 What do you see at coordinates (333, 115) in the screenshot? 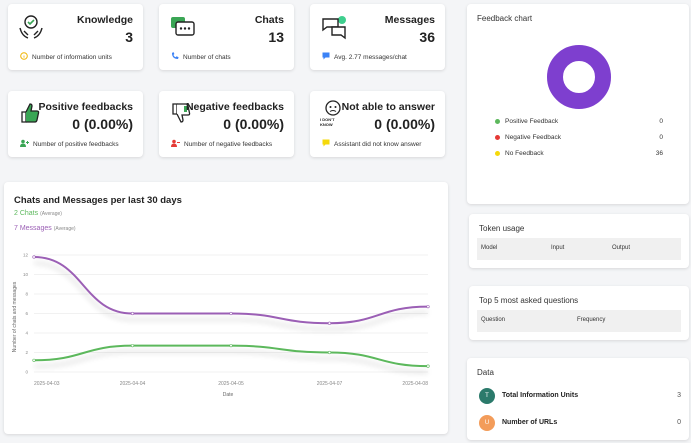
I see `dont-know-icon: I DON'T KNOW` at bounding box center [333, 115].